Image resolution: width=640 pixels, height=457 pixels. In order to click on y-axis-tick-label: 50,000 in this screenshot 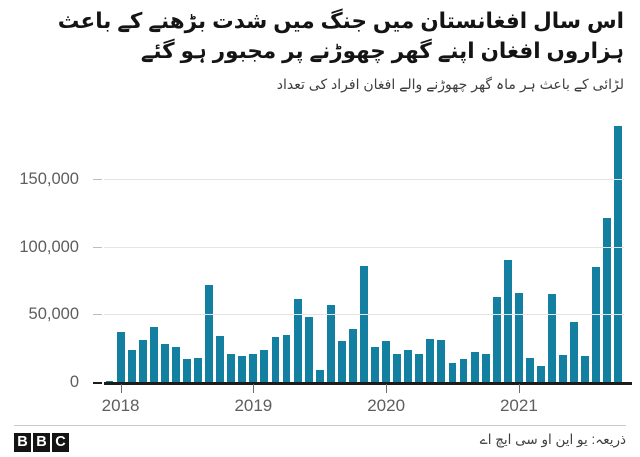, I will do `click(53, 314)`.